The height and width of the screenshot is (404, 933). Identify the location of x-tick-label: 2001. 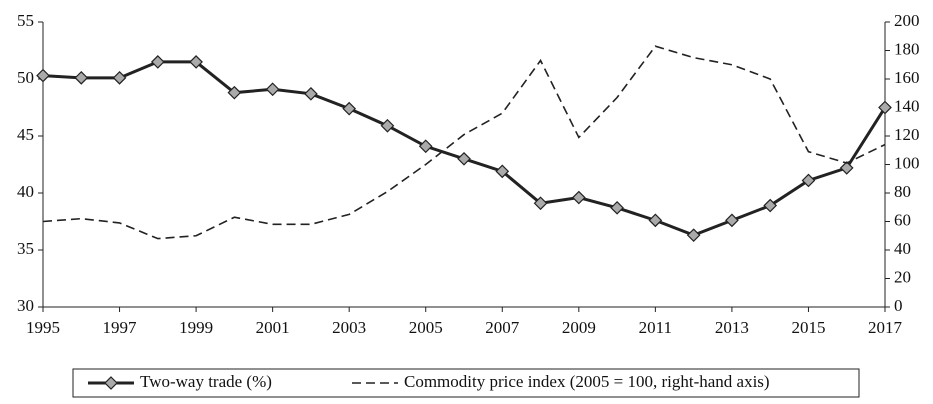
(273, 327).